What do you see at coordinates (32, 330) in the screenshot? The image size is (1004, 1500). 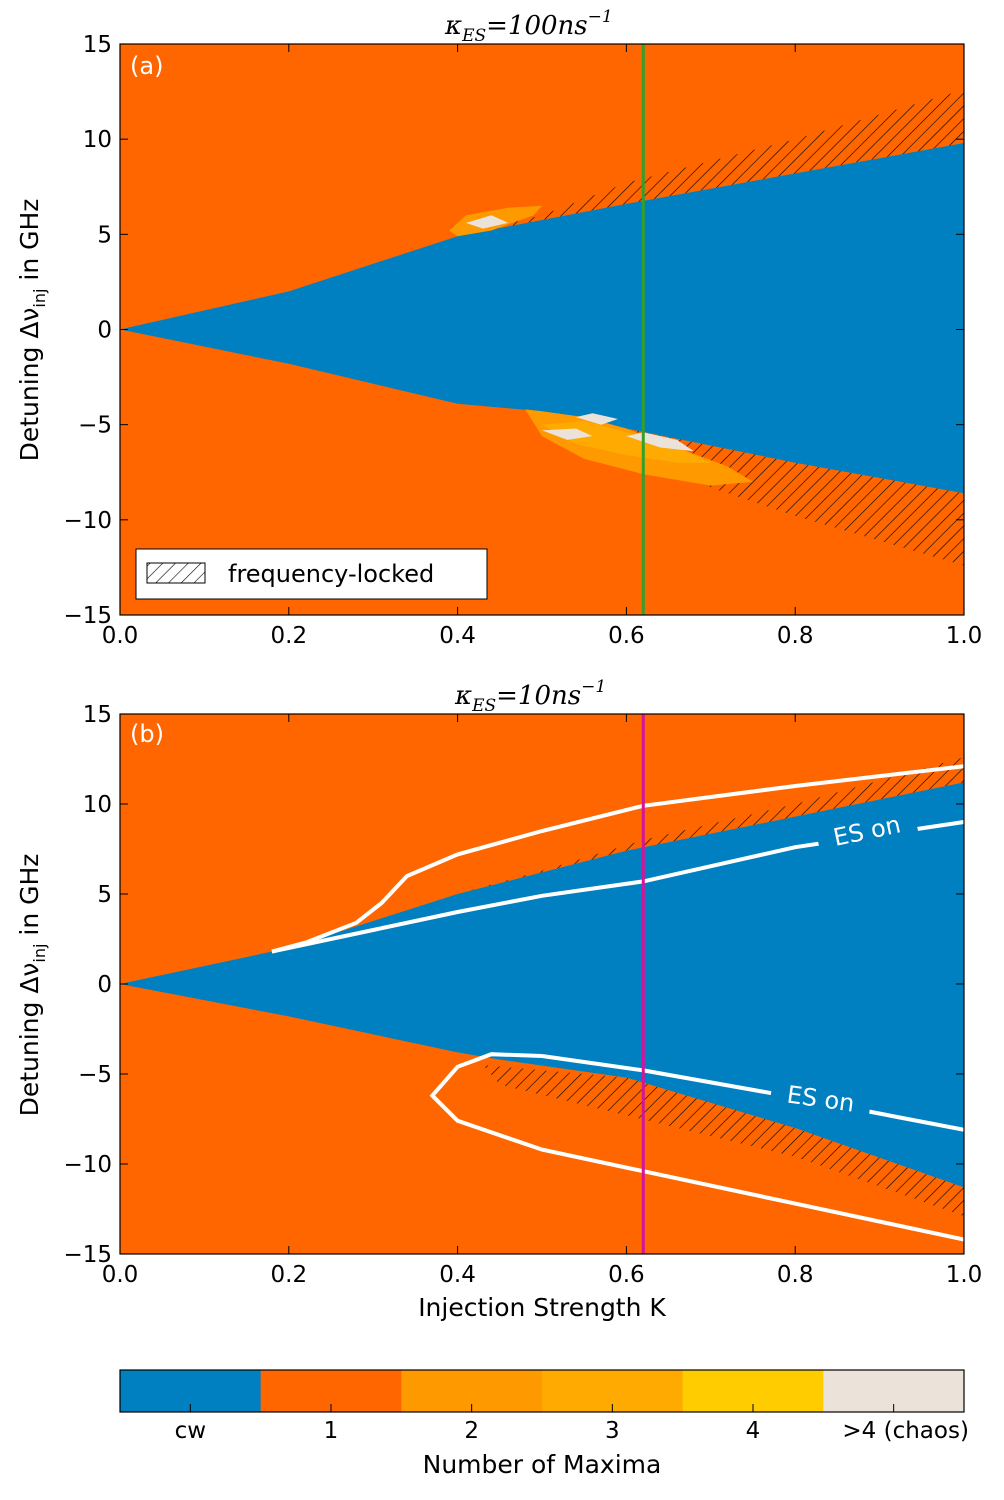 I see `panel-a-ylabel: Detuning Δνinj in GHz` at bounding box center [32, 330].